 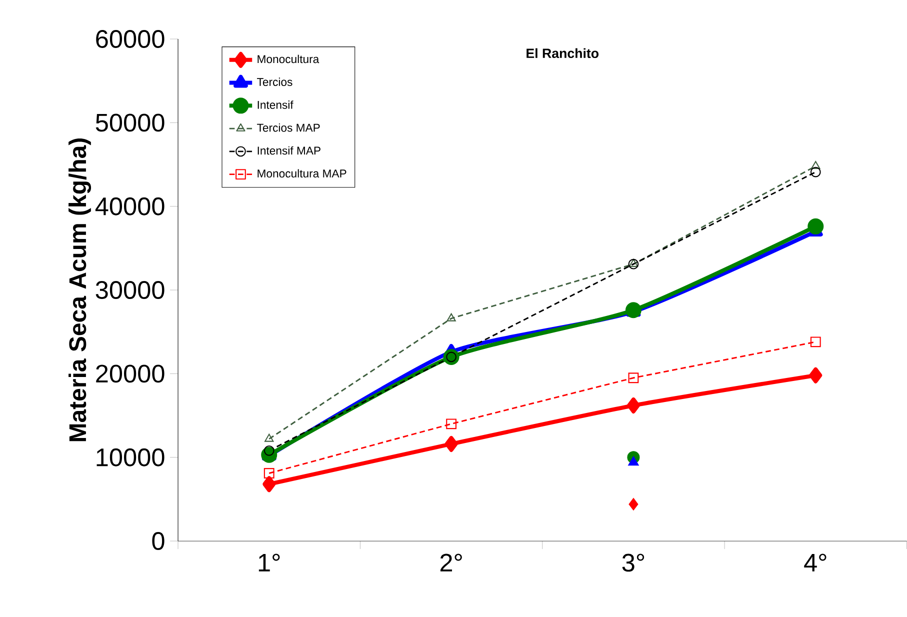 What do you see at coordinates (130, 373) in the screenshot?
I see `y-tick-label: 20000` at bounding box center [130, 373].